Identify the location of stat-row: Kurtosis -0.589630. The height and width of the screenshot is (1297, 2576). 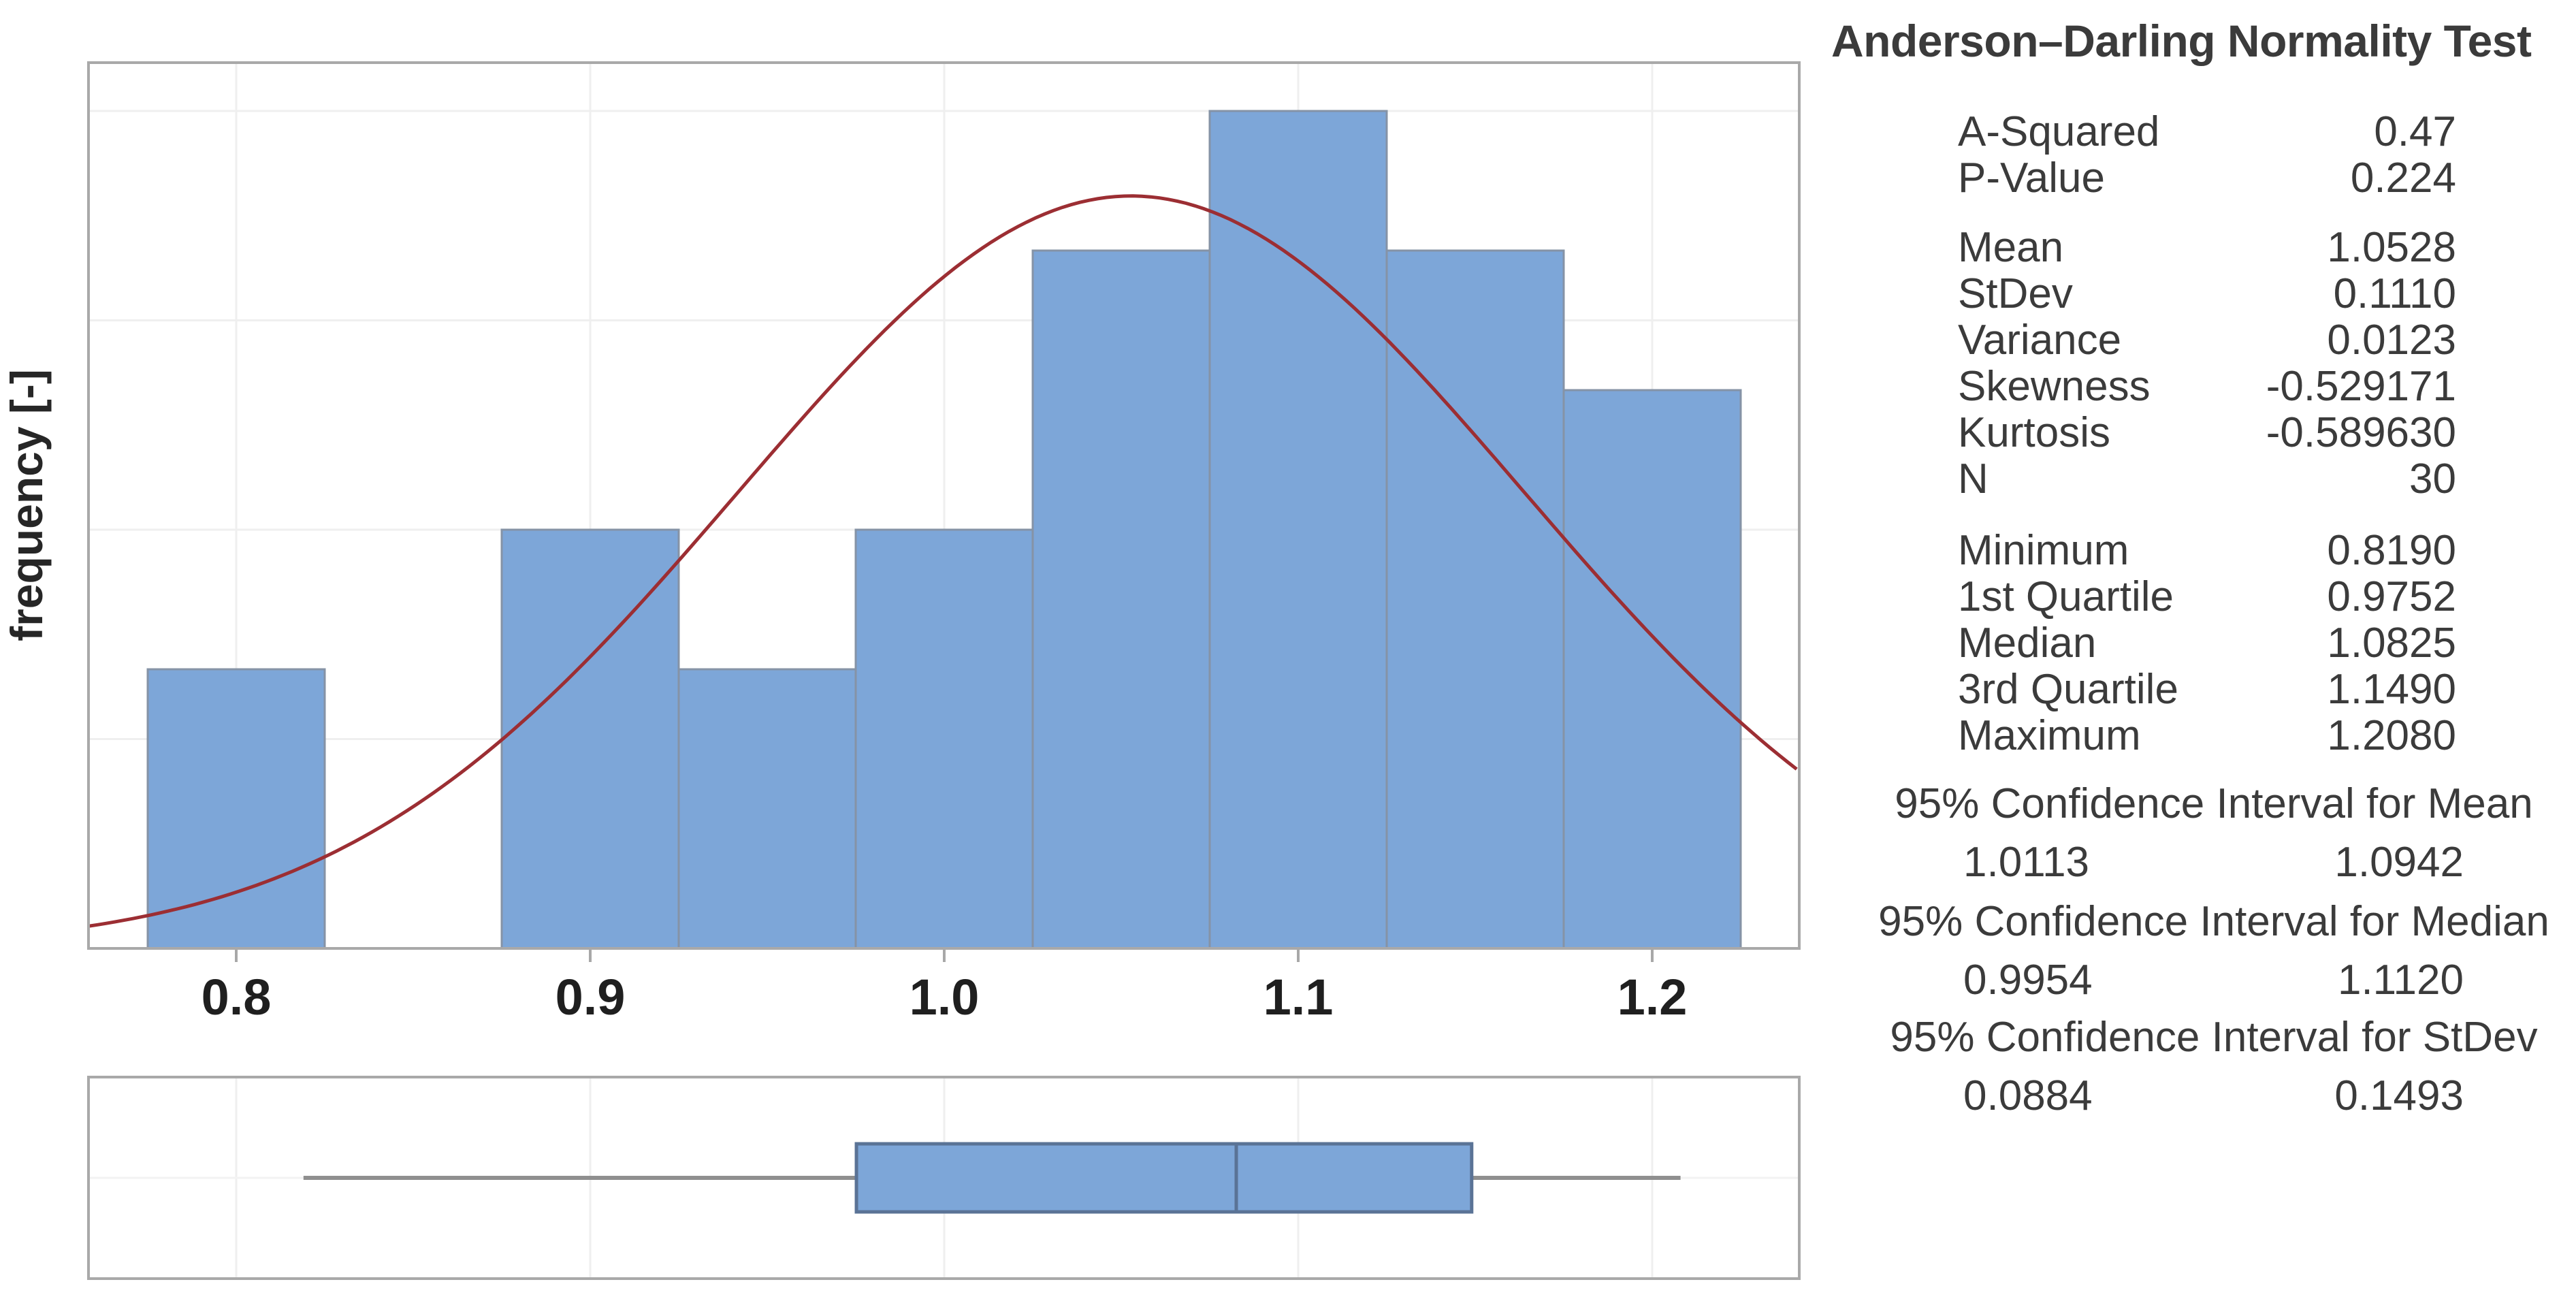
(2204, 433).